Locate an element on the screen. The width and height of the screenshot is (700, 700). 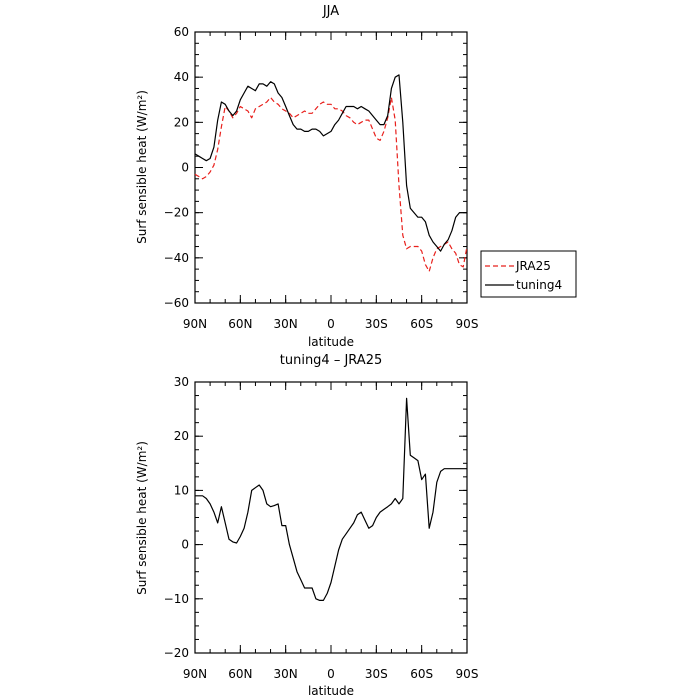
series-line-jra25 is located at coordinates (331, 184).